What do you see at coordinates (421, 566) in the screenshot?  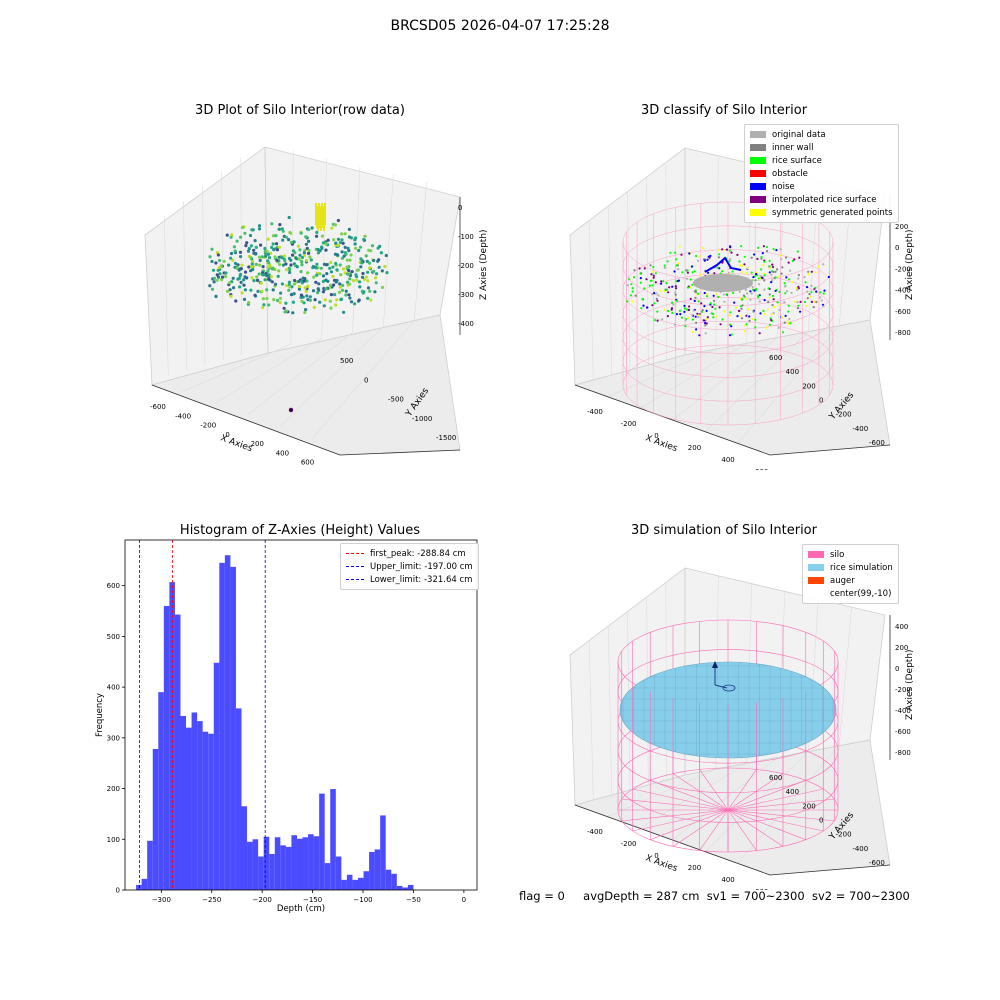 I see `legend-label: Upper_limit: -197.00 cm` at bounding box center [421, 566].